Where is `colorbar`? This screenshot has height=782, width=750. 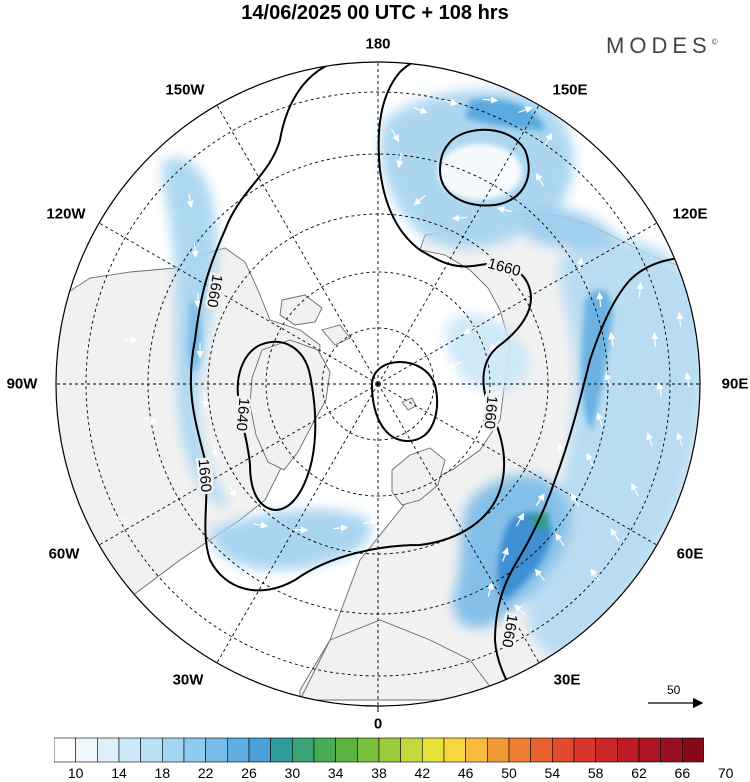 colorbar is located at coordinates (379, 750).